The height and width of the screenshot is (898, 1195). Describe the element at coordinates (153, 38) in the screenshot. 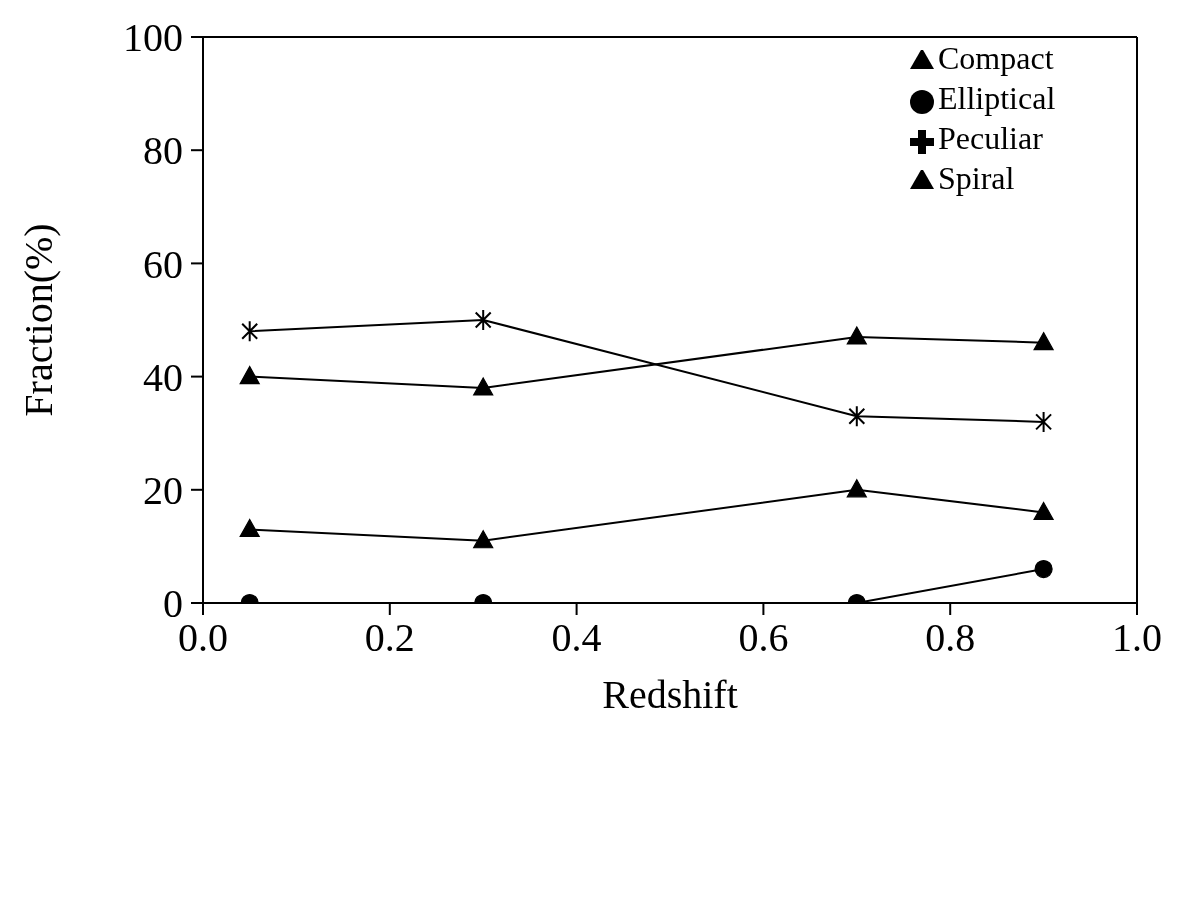

I see `y-tick-label: 100` at that location.